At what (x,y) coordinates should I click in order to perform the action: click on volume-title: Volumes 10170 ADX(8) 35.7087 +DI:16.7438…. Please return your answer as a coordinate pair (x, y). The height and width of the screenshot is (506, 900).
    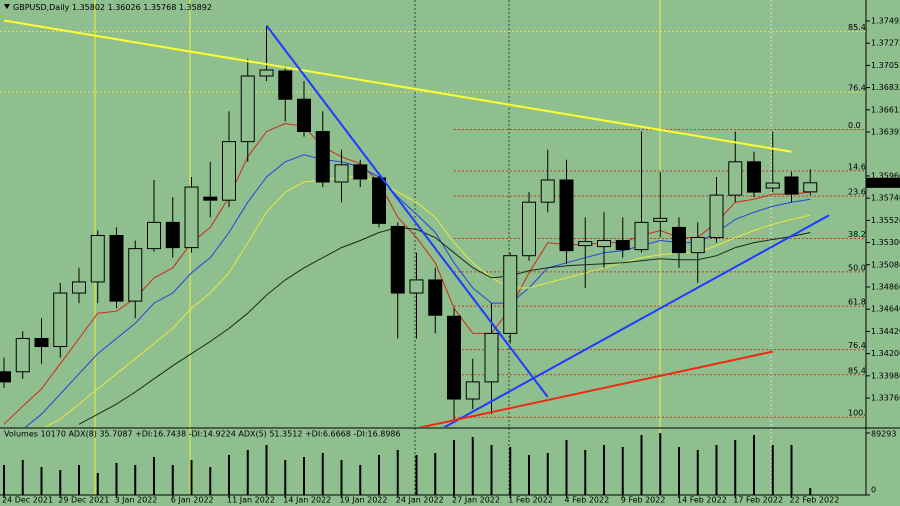
    Looking at the image, I should click on (202, 434).